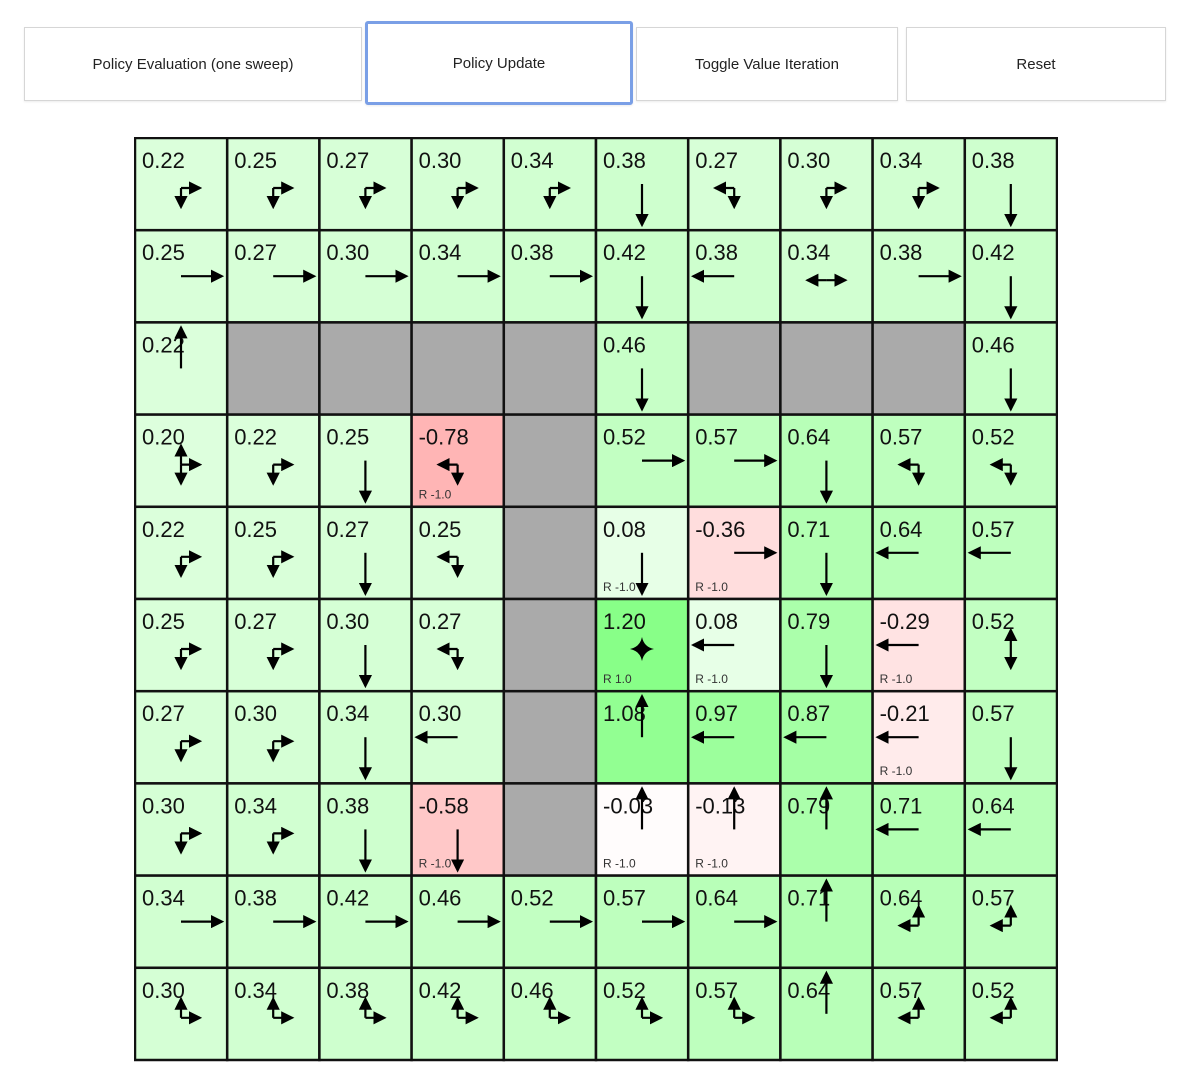 The width and height of the screenshot is (1192, 1080). I want to click on grid-cell: -0.03 R -1.0, so click(642, 829).